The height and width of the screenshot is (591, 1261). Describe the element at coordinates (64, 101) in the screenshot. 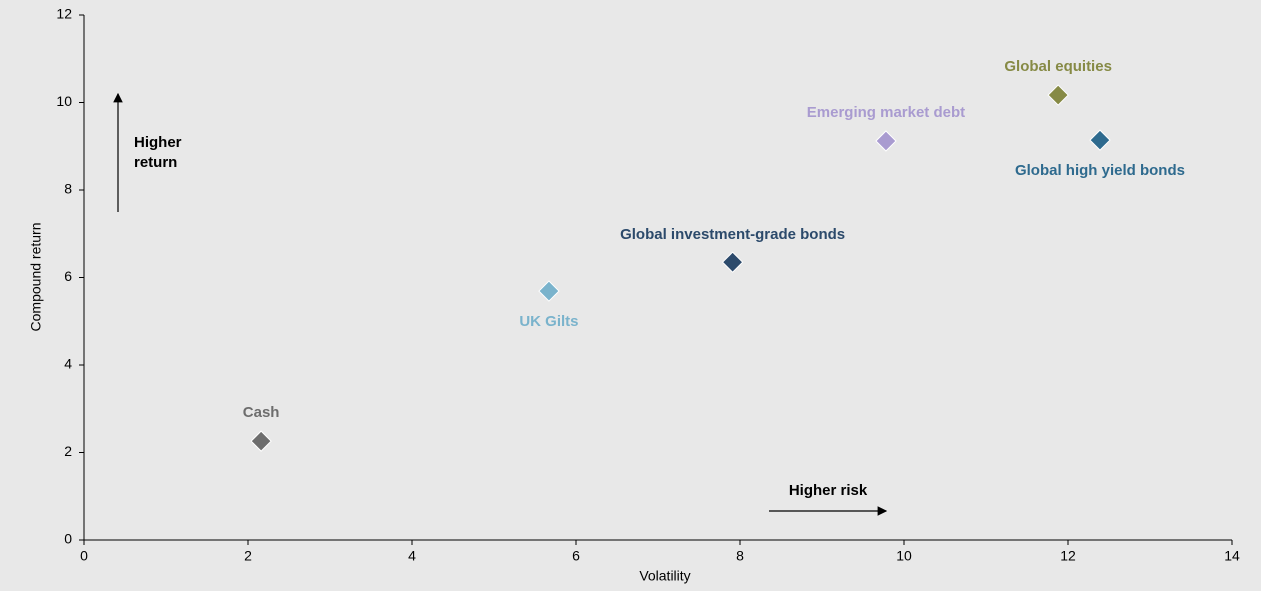

I see `y-tick-label: 10` at that location.